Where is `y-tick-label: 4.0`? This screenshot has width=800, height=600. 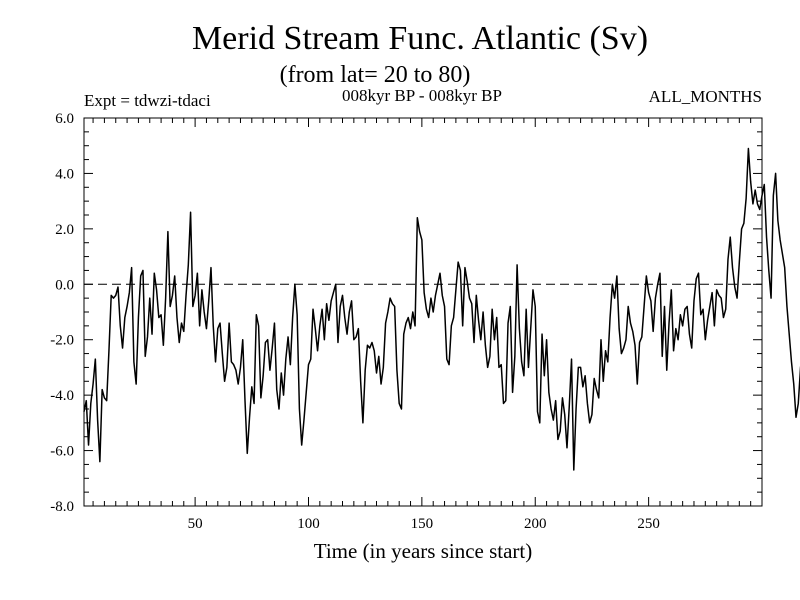 y-tick-label: 4.0 is located at coordinates (64, 174).